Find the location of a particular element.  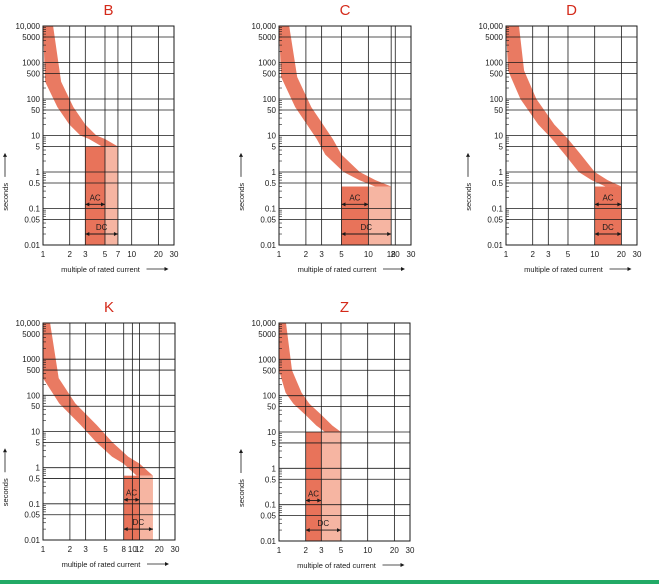

y-tick-label: 1 is located at coordinates (38, 172).